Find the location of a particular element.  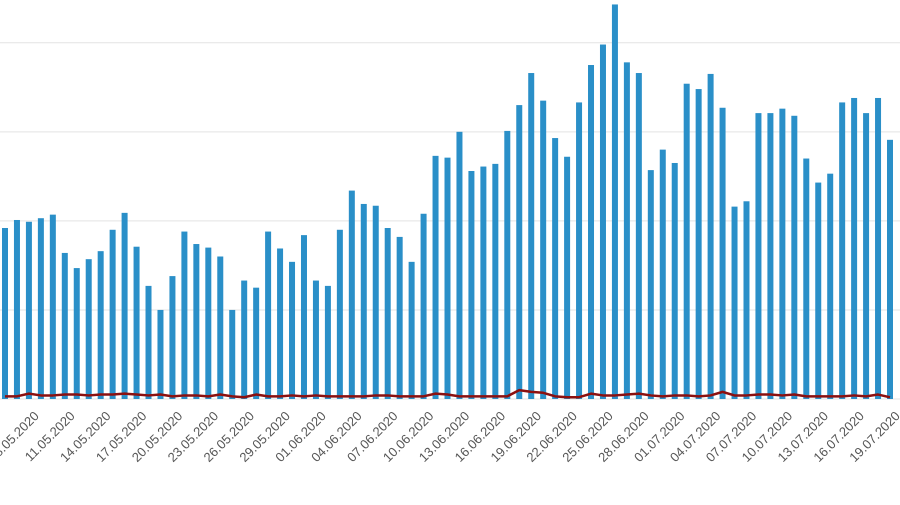

line is located at coordinates (448, 393).